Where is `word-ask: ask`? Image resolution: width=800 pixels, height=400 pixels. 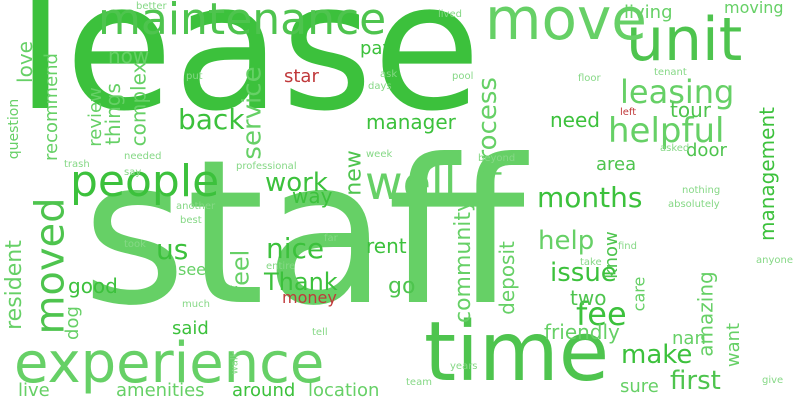 word-ask: ask is located at coordinates (389, 74).